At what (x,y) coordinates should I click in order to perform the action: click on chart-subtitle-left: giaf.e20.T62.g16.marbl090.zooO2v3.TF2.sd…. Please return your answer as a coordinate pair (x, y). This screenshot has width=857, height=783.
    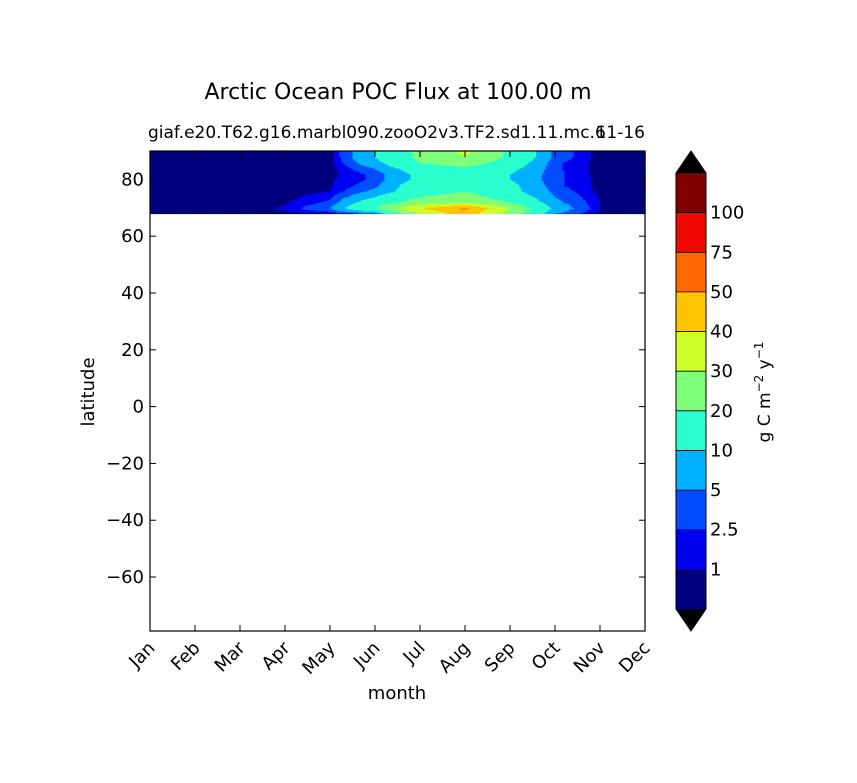
    Looking at the image, I should click on (377, 133).